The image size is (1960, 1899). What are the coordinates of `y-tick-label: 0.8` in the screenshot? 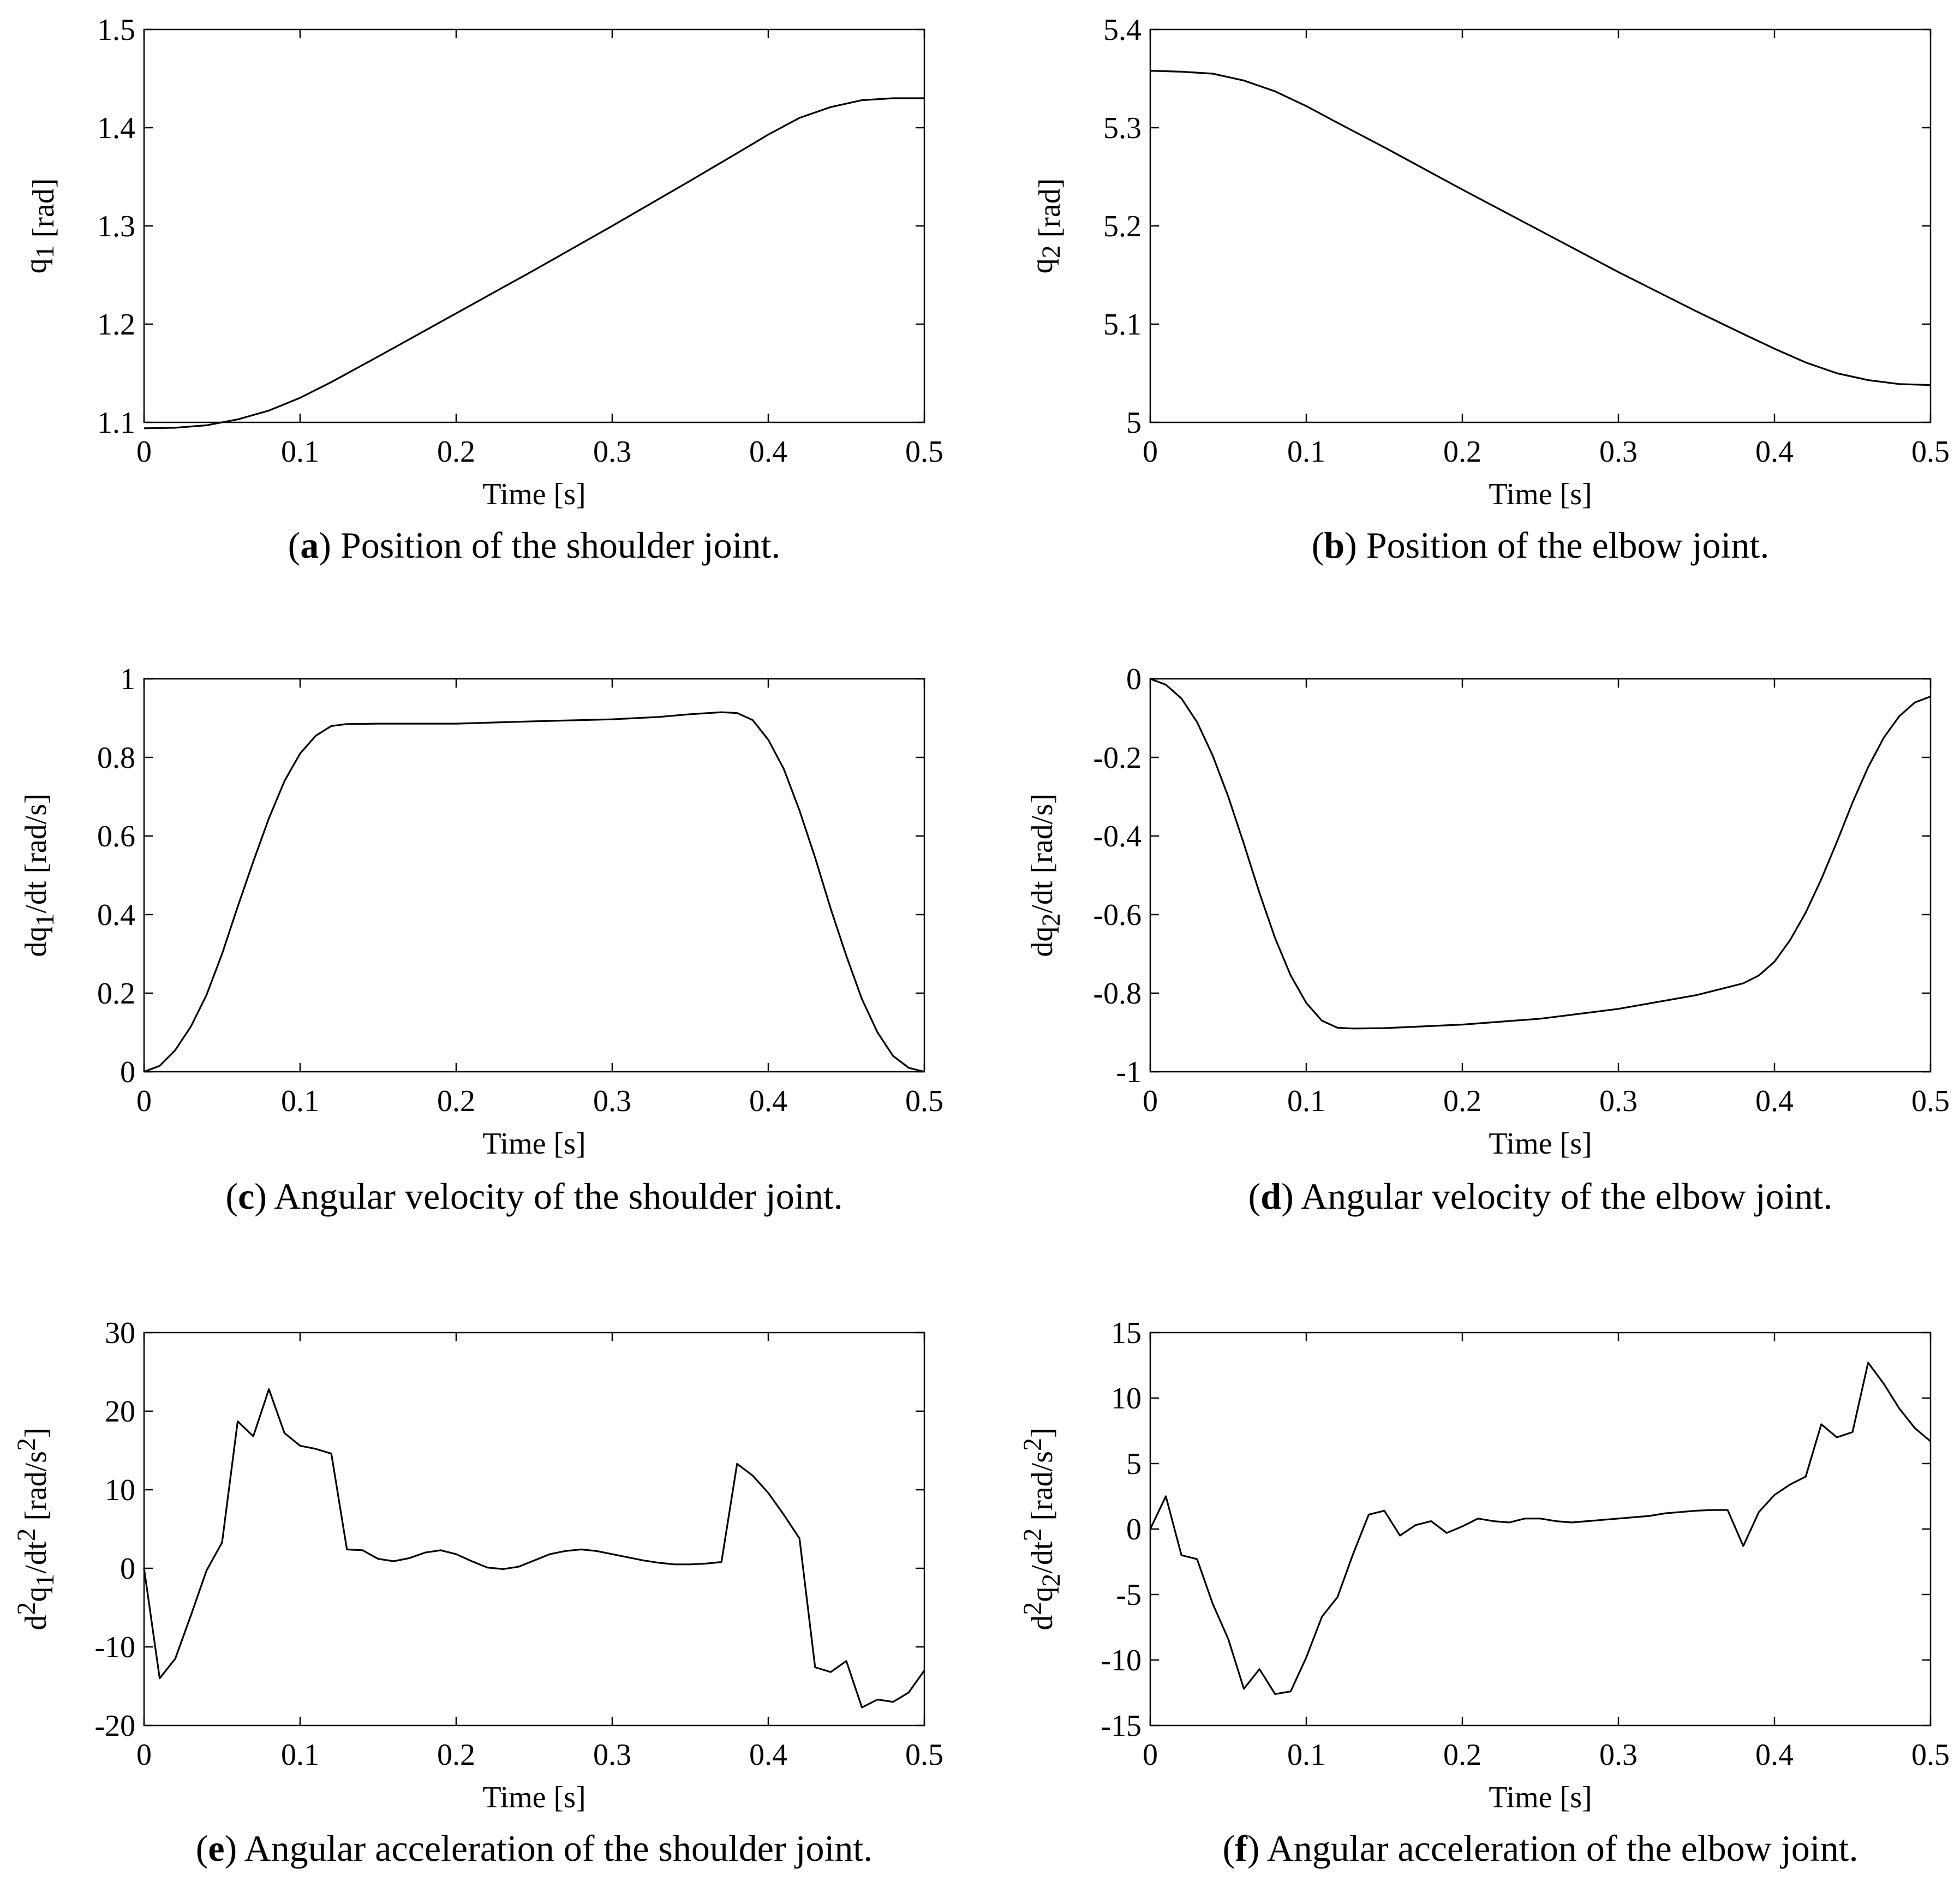 It's located at (116, 758).